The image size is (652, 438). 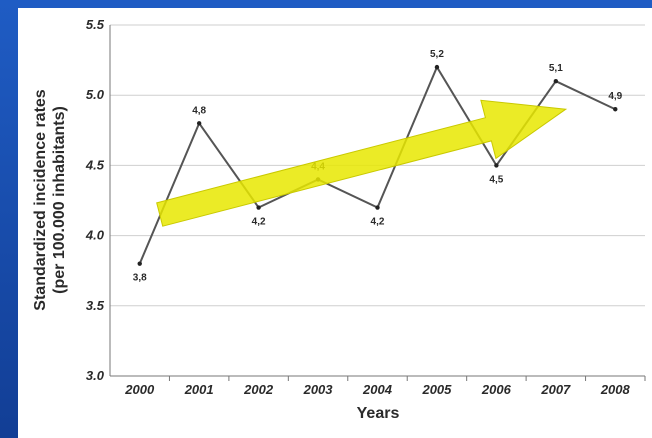 What do you see at coordinates (95, 94) in the screenshot?
I see `y-tick-label: 5.0` at bounding box center [95, 94].